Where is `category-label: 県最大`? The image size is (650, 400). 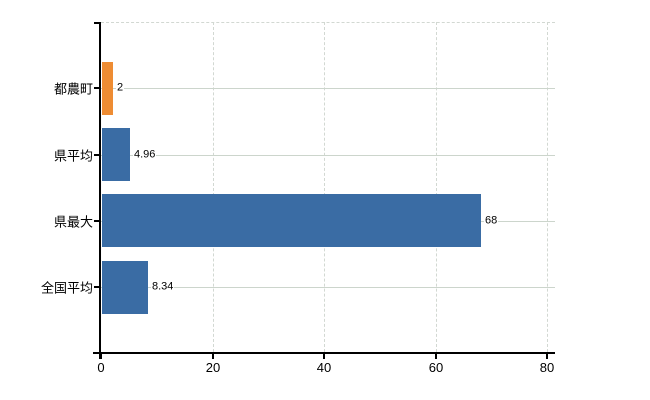 category-label: 県最大 is located at coordinates (73, 222).